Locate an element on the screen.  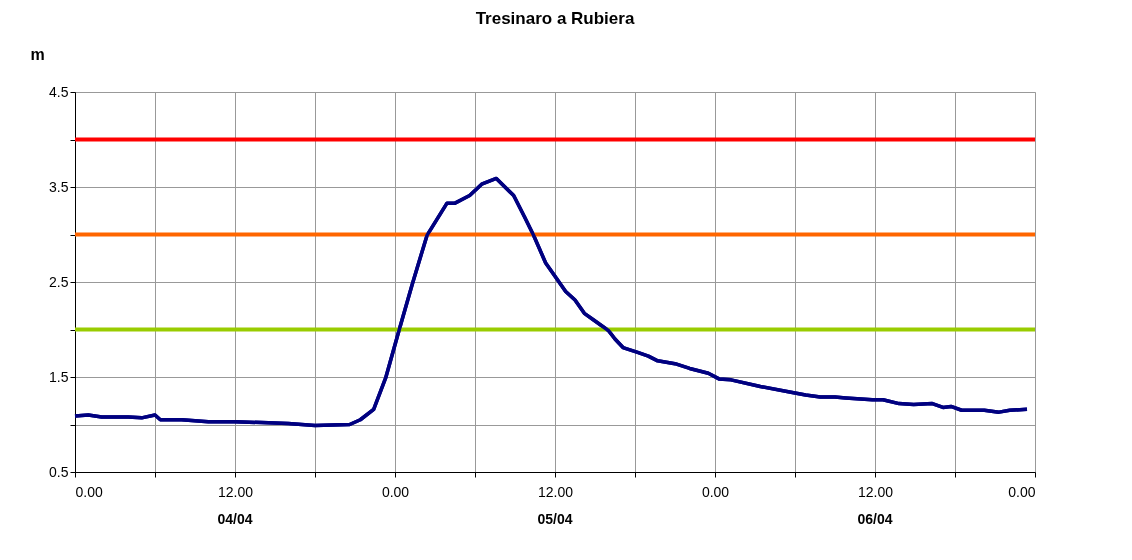
chart-title: Tresinaro a Rubiera is located at coordinates (555, 18).